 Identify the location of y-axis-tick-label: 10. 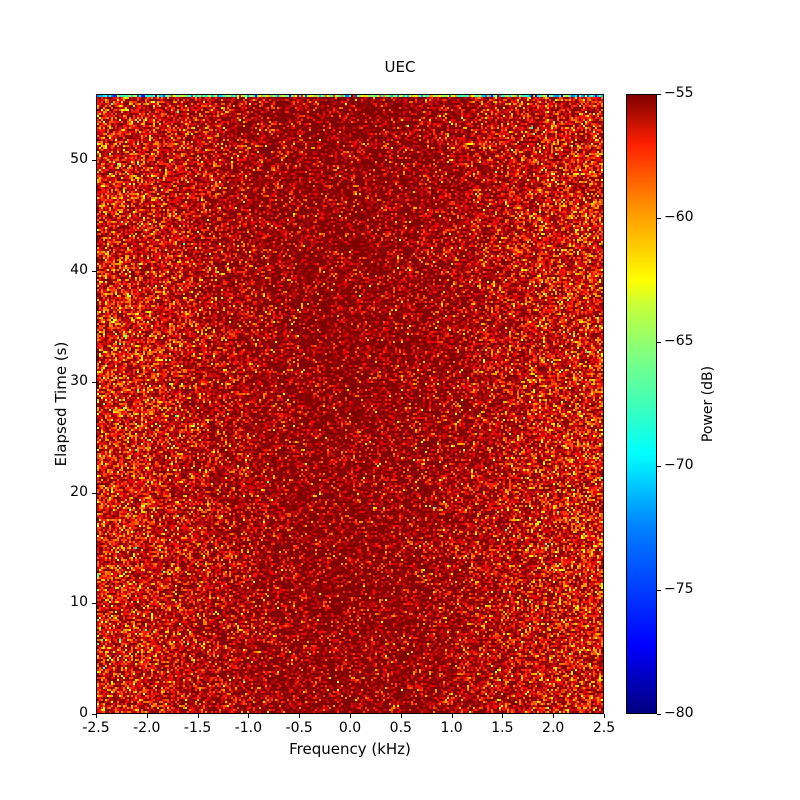
(79, 602).